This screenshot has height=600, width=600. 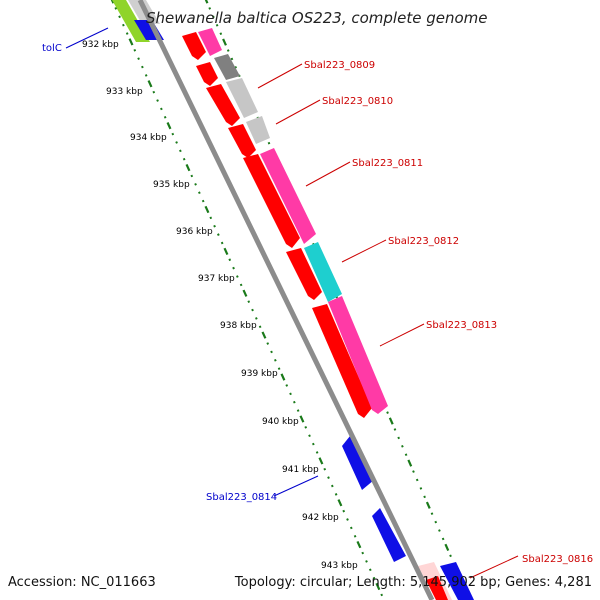 I want to click on gene-label-tolC: tolC, so click(x=52, y=48).